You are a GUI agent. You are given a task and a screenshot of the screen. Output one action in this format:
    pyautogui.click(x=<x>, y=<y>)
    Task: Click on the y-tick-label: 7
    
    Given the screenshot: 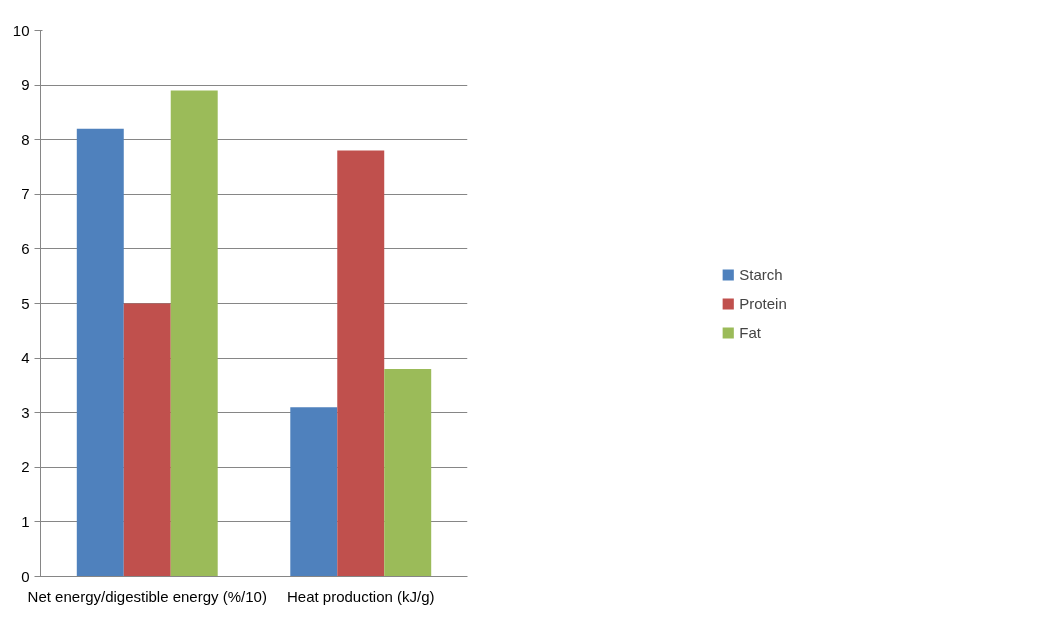 What is the action you would take?
    pyautogui.click(x=25, y=194)
    